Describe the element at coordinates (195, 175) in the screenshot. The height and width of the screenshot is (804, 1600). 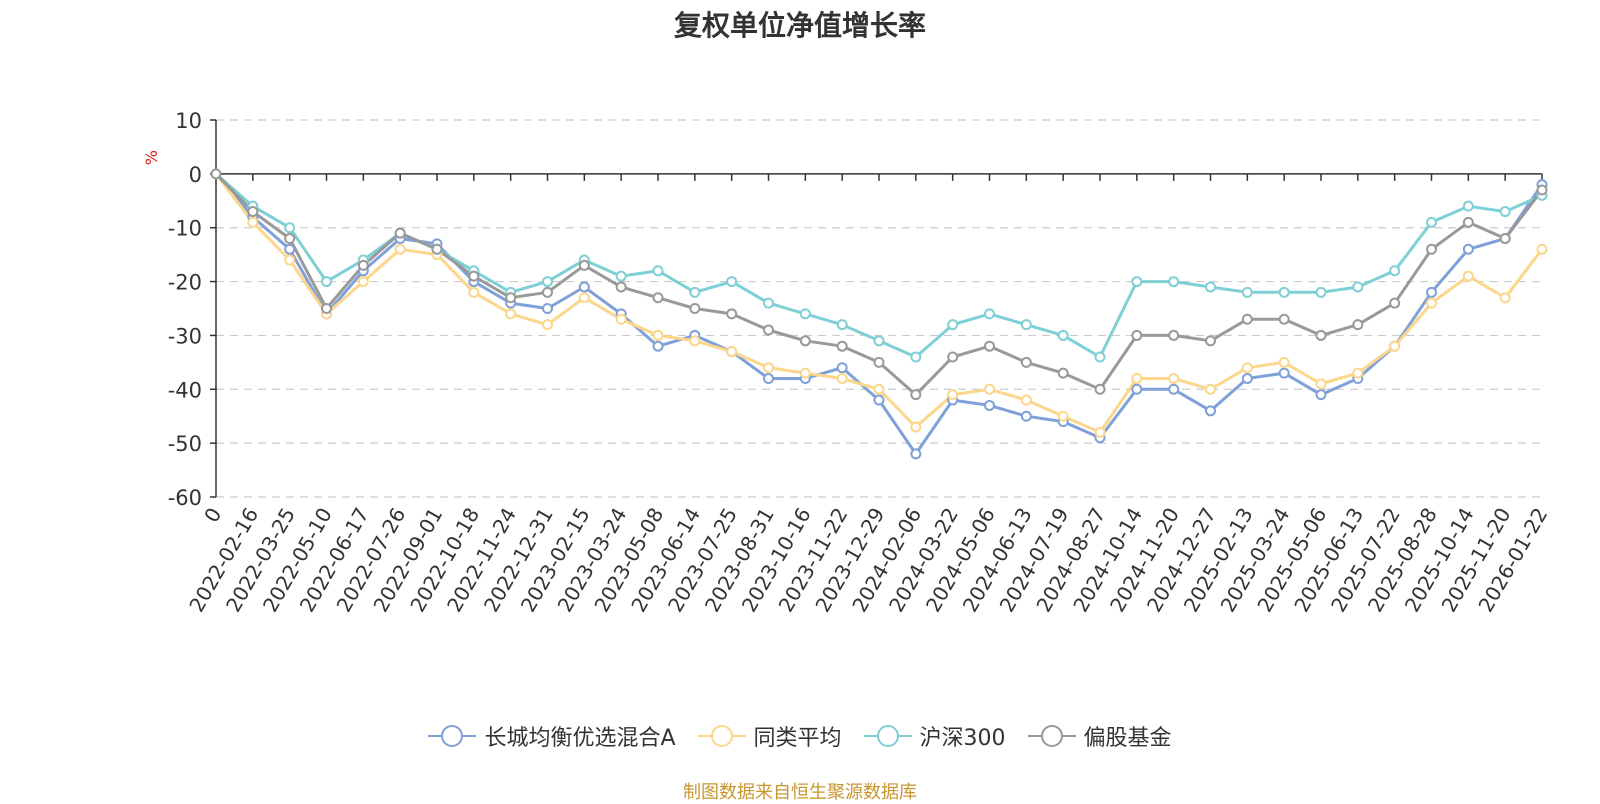
I see `y-tick-label: 0` at that location.